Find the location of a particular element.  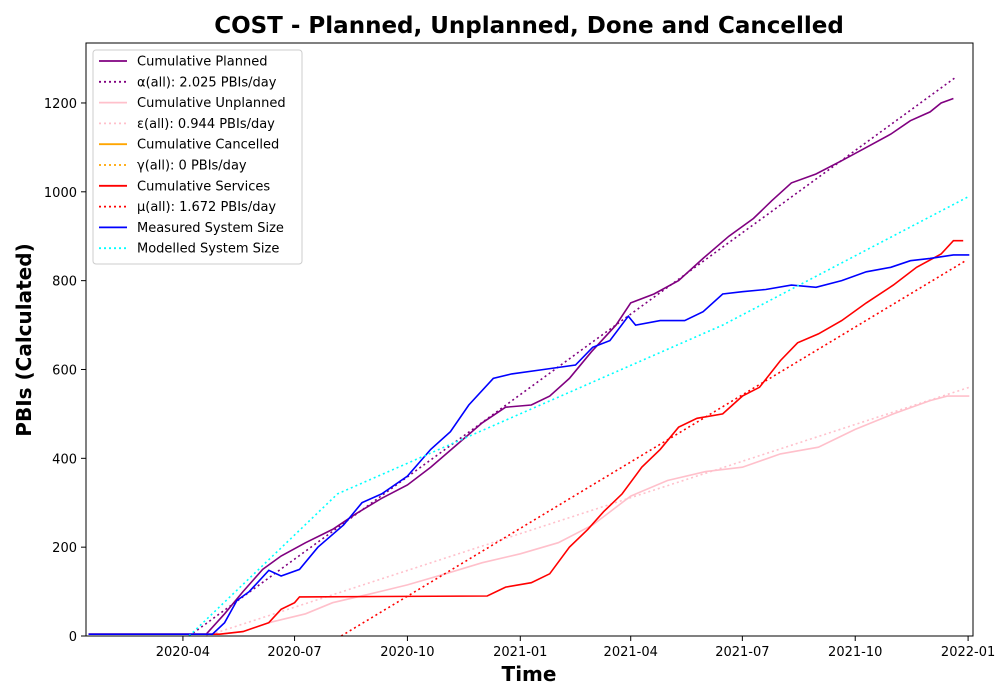

y-tick-label: 1200 is located at coordinates (60, 104).